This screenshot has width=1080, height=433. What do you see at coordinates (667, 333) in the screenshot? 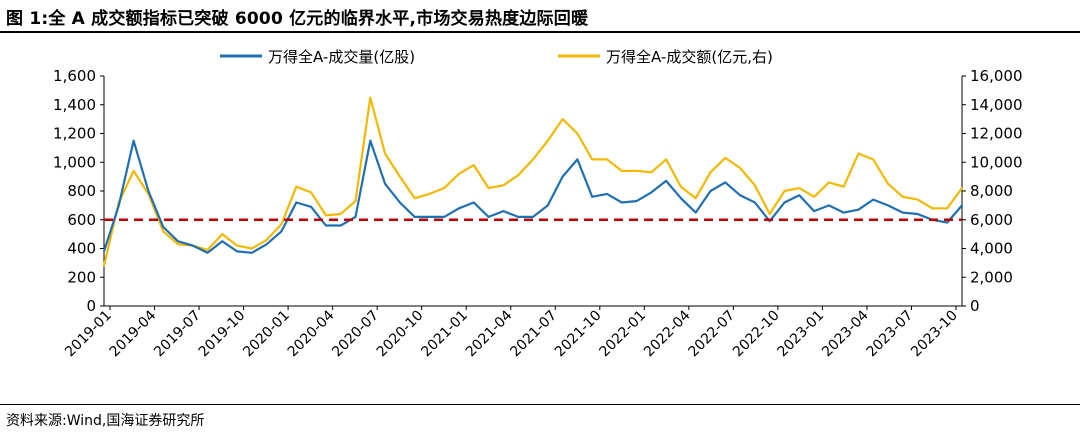
I see `x-tick-label: 2022-04` at bounding box center [667, 333].